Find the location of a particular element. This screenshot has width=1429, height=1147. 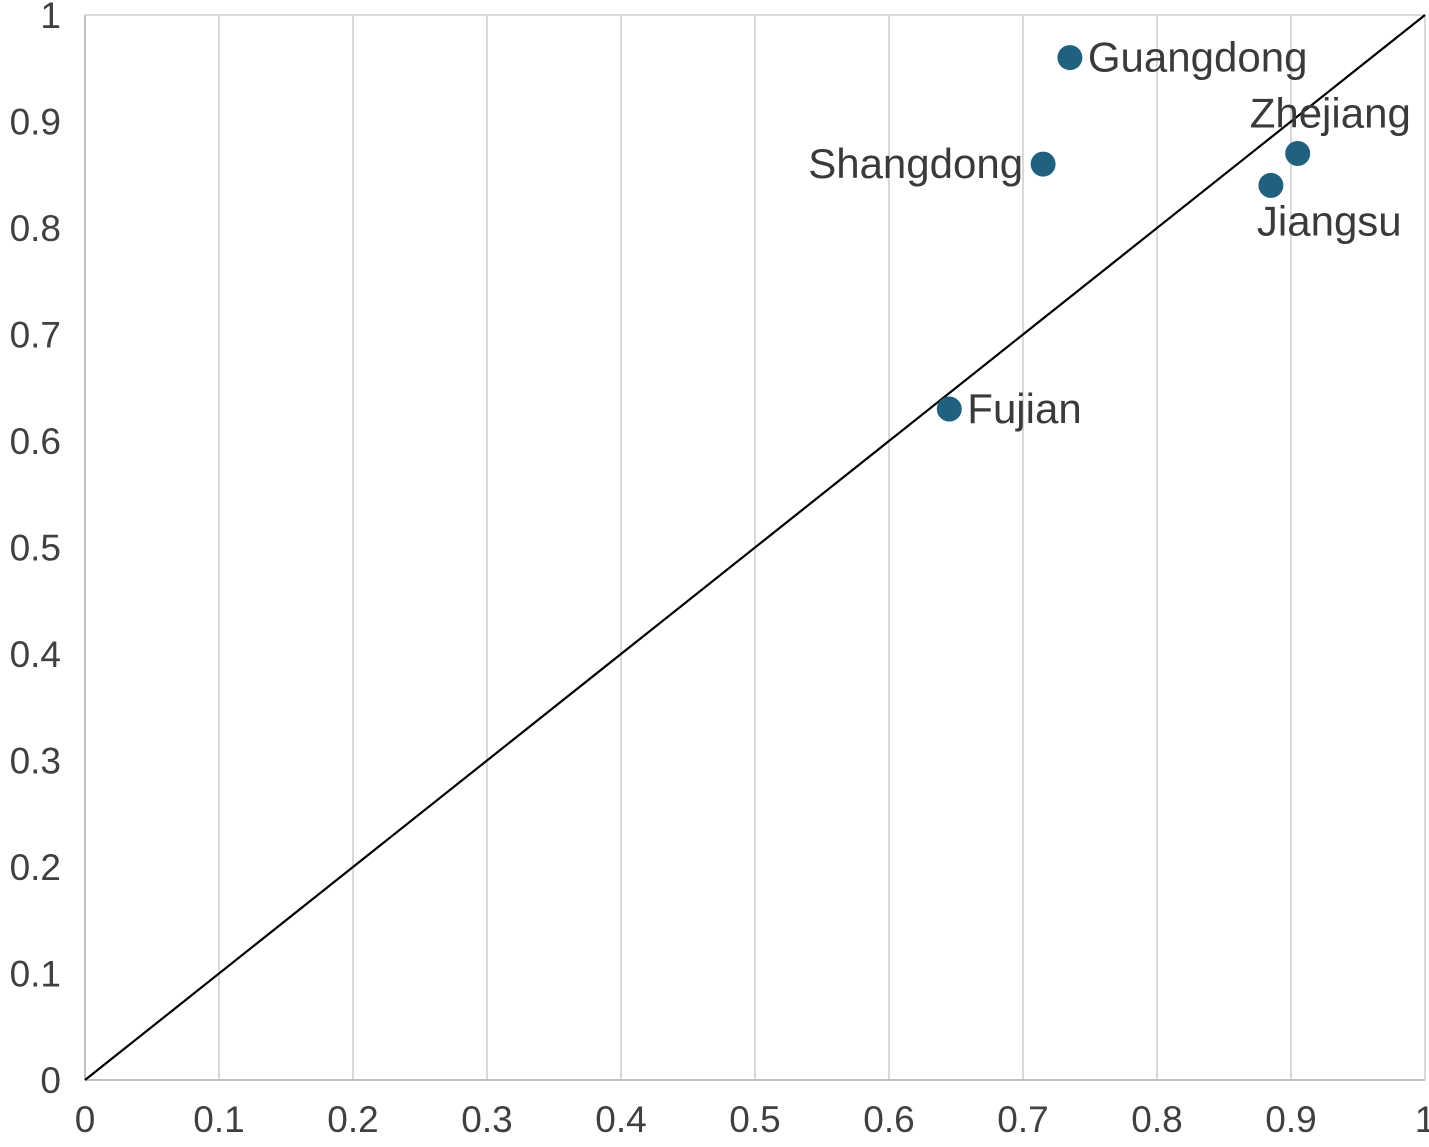

y-tick-label: 0.9 is located at coordinates (35, 122).